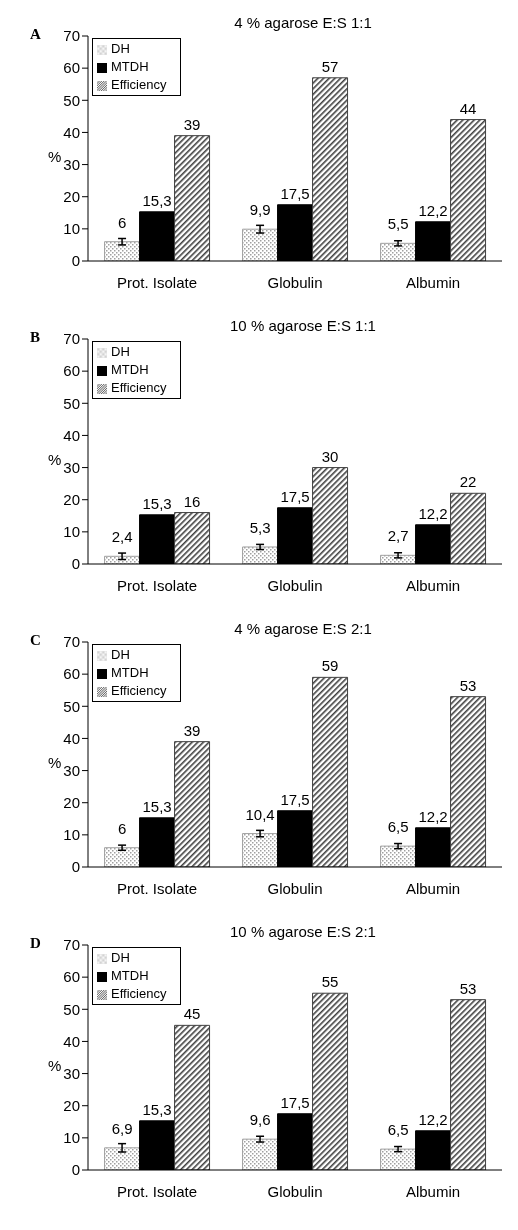  What do you see at coordinates (192, 1014) in the screenshot?
I see `data-label: 45` at bounding box center [192, 1014].